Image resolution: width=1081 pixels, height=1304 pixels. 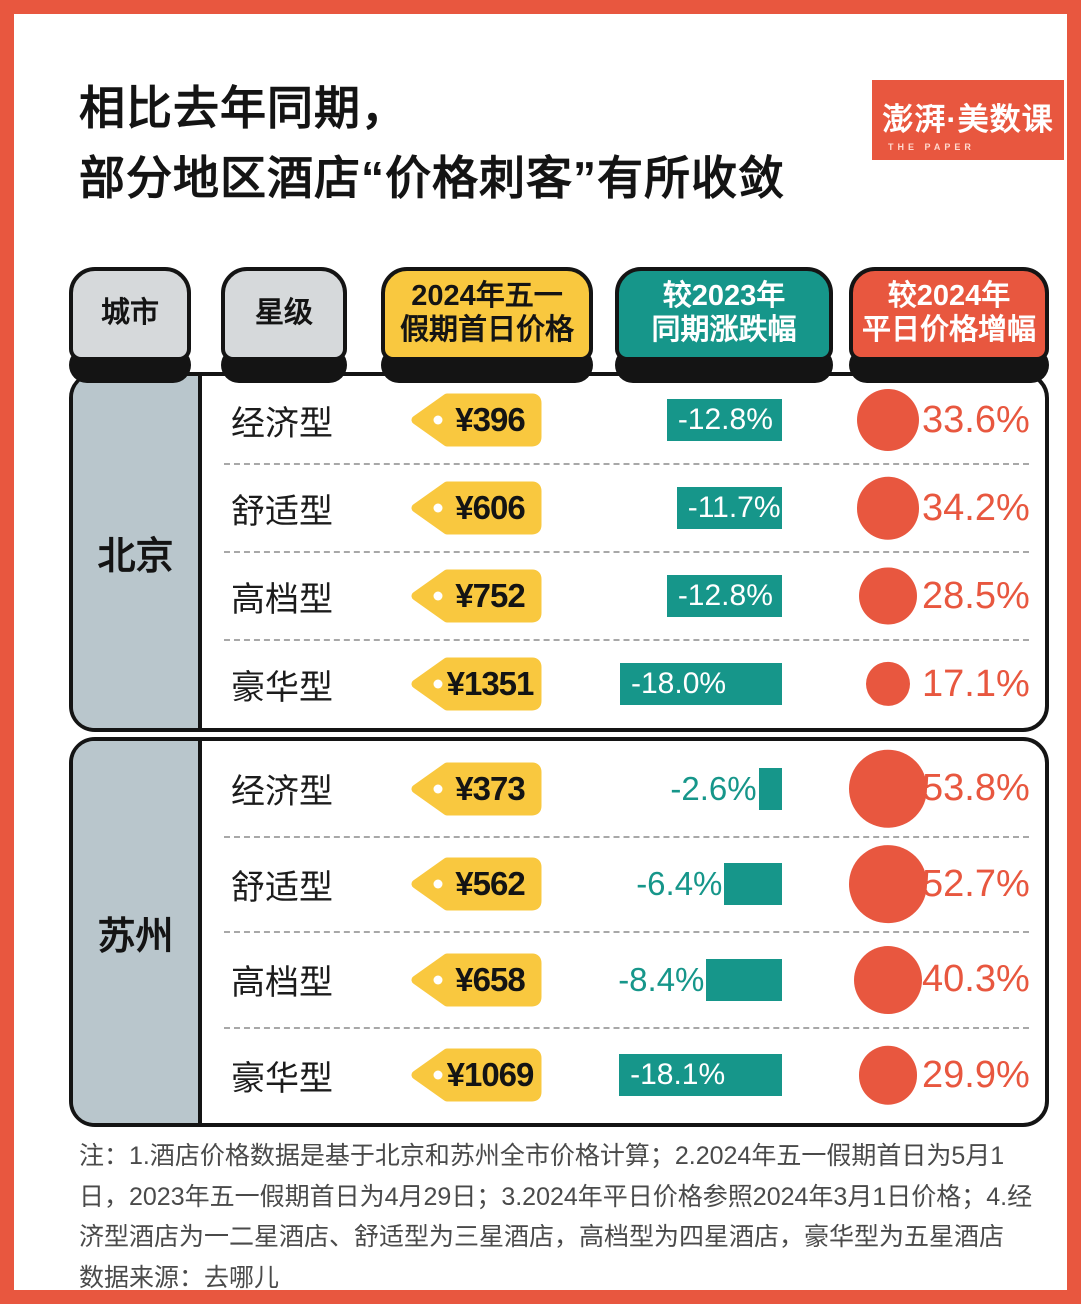 What do you see at coordinates (976, 507) in the screenshot?
I see `uplift-value: 34.2%` at bounding box center [976, 507].